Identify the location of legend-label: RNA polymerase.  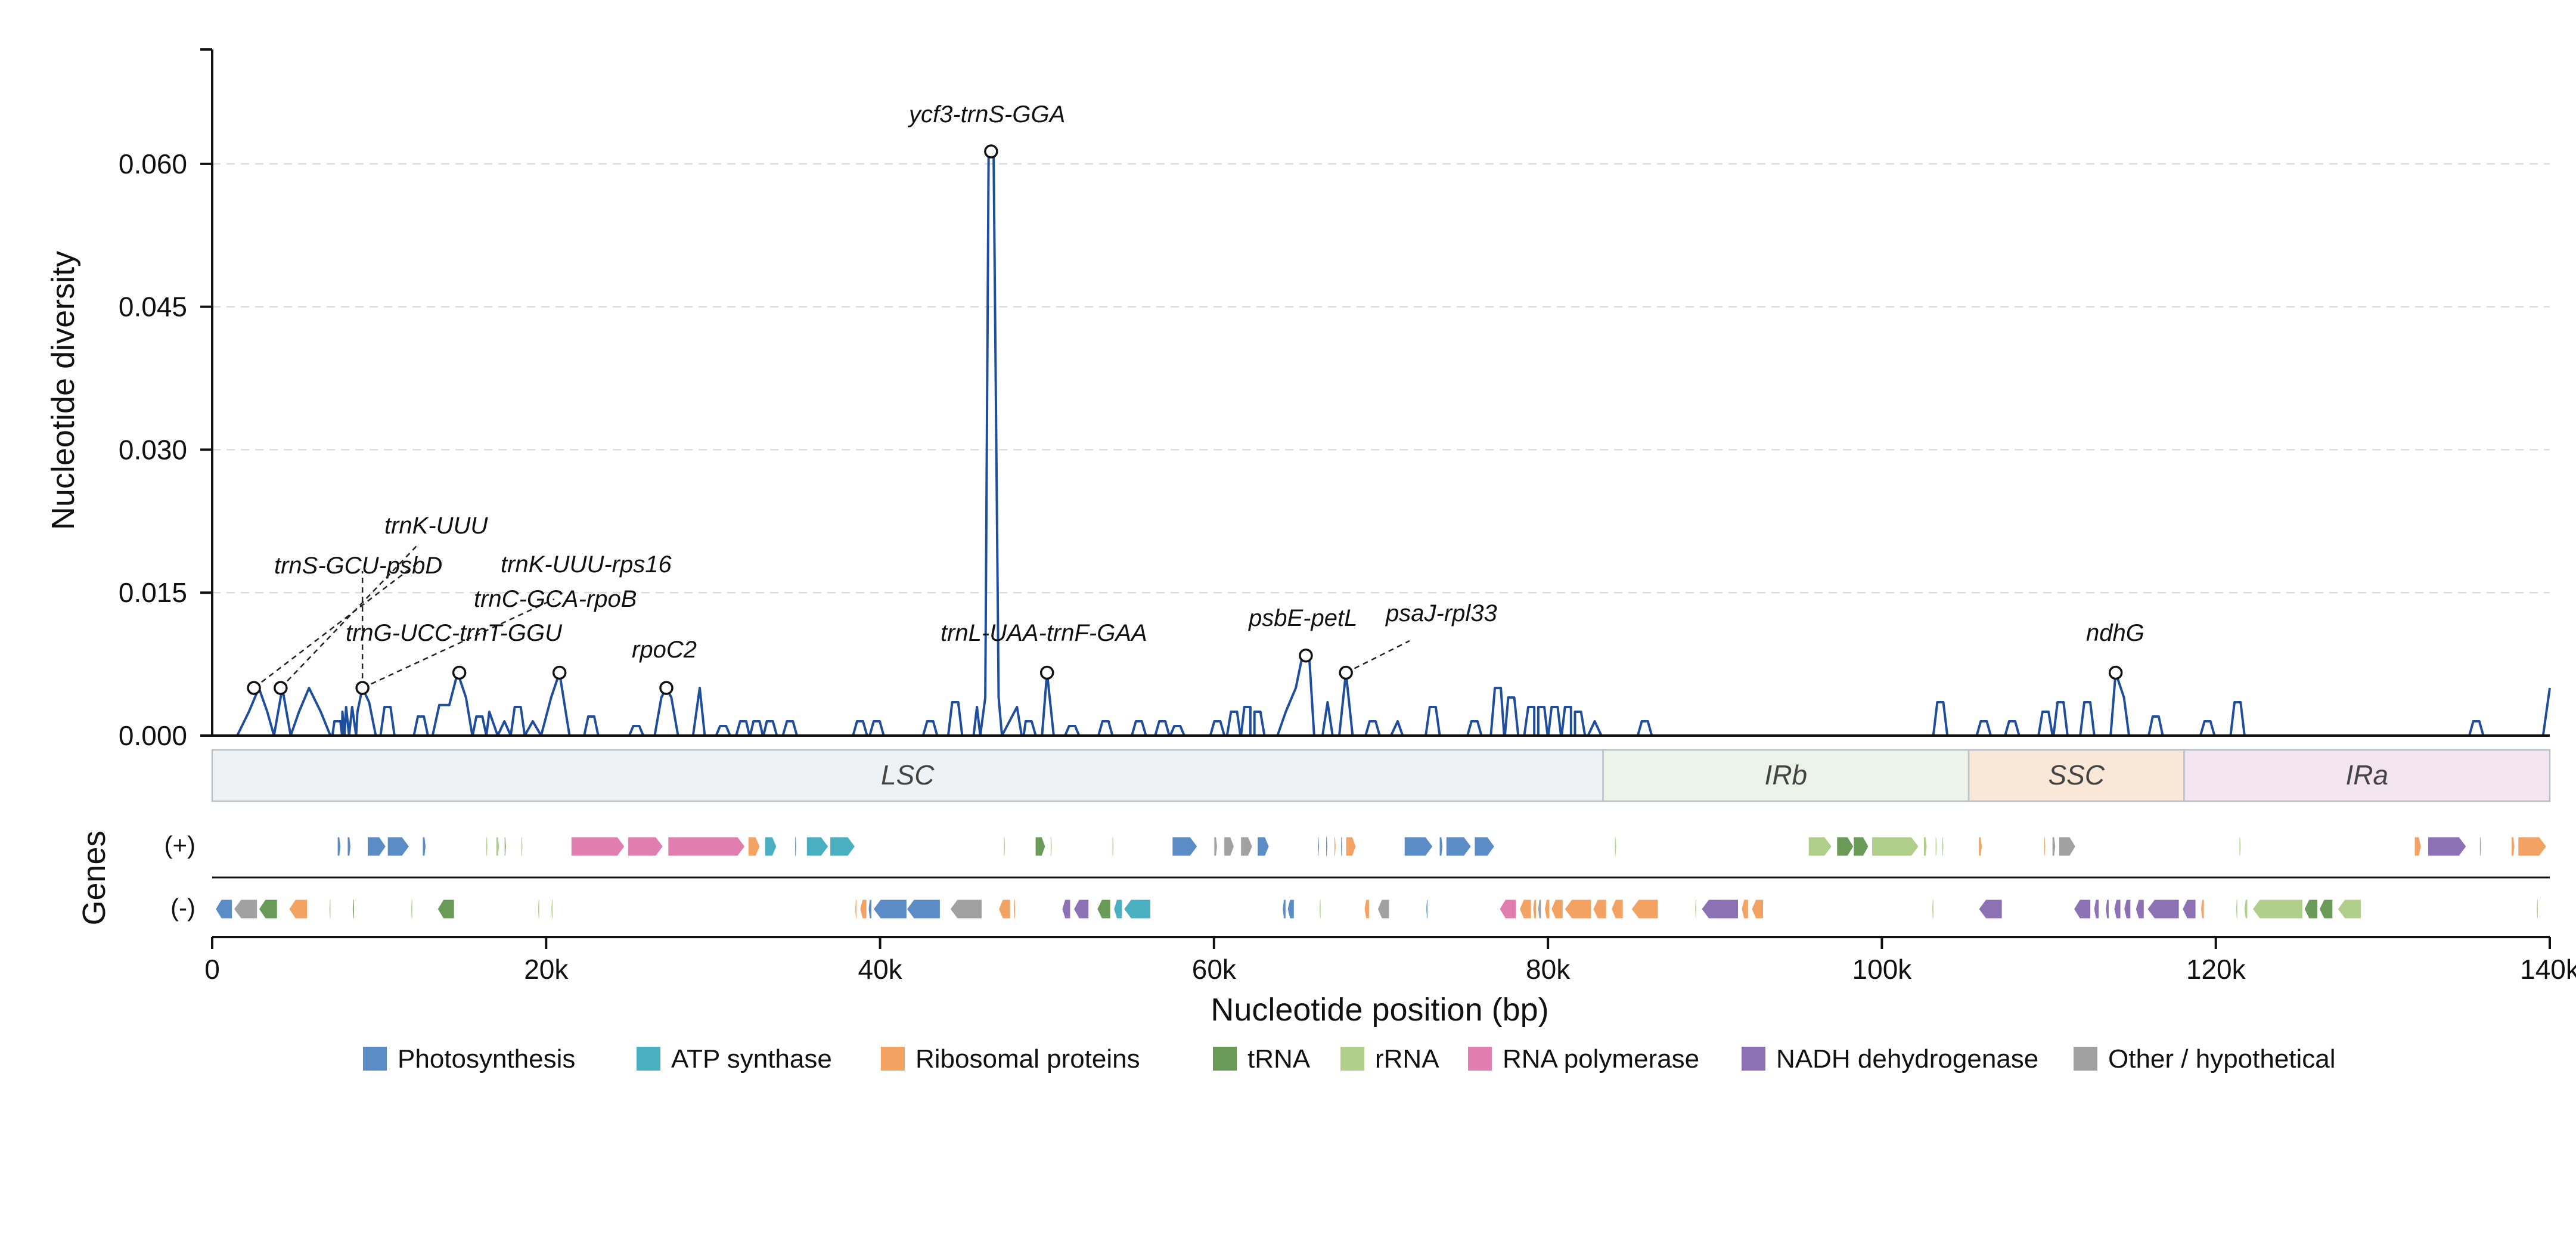
(1601, 1059).